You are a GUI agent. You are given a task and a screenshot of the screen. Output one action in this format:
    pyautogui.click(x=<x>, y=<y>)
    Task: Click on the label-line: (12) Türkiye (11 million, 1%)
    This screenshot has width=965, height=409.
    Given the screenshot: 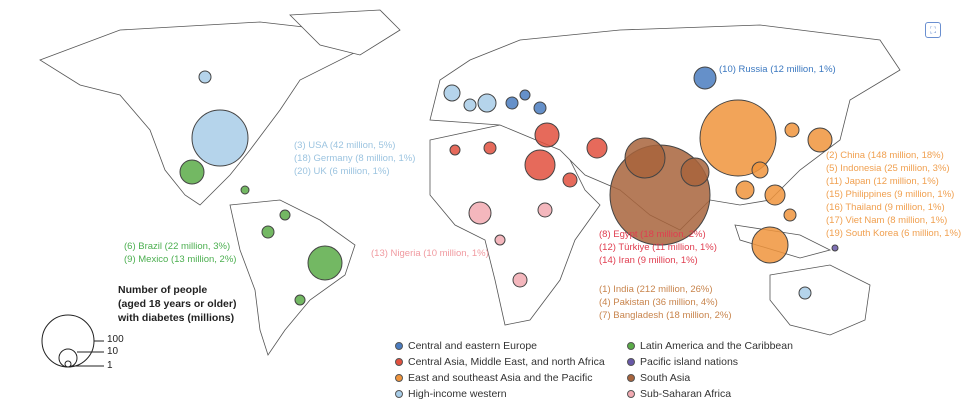 What is the action you would take?
    pyautogui.click(x=658, y=247)
    